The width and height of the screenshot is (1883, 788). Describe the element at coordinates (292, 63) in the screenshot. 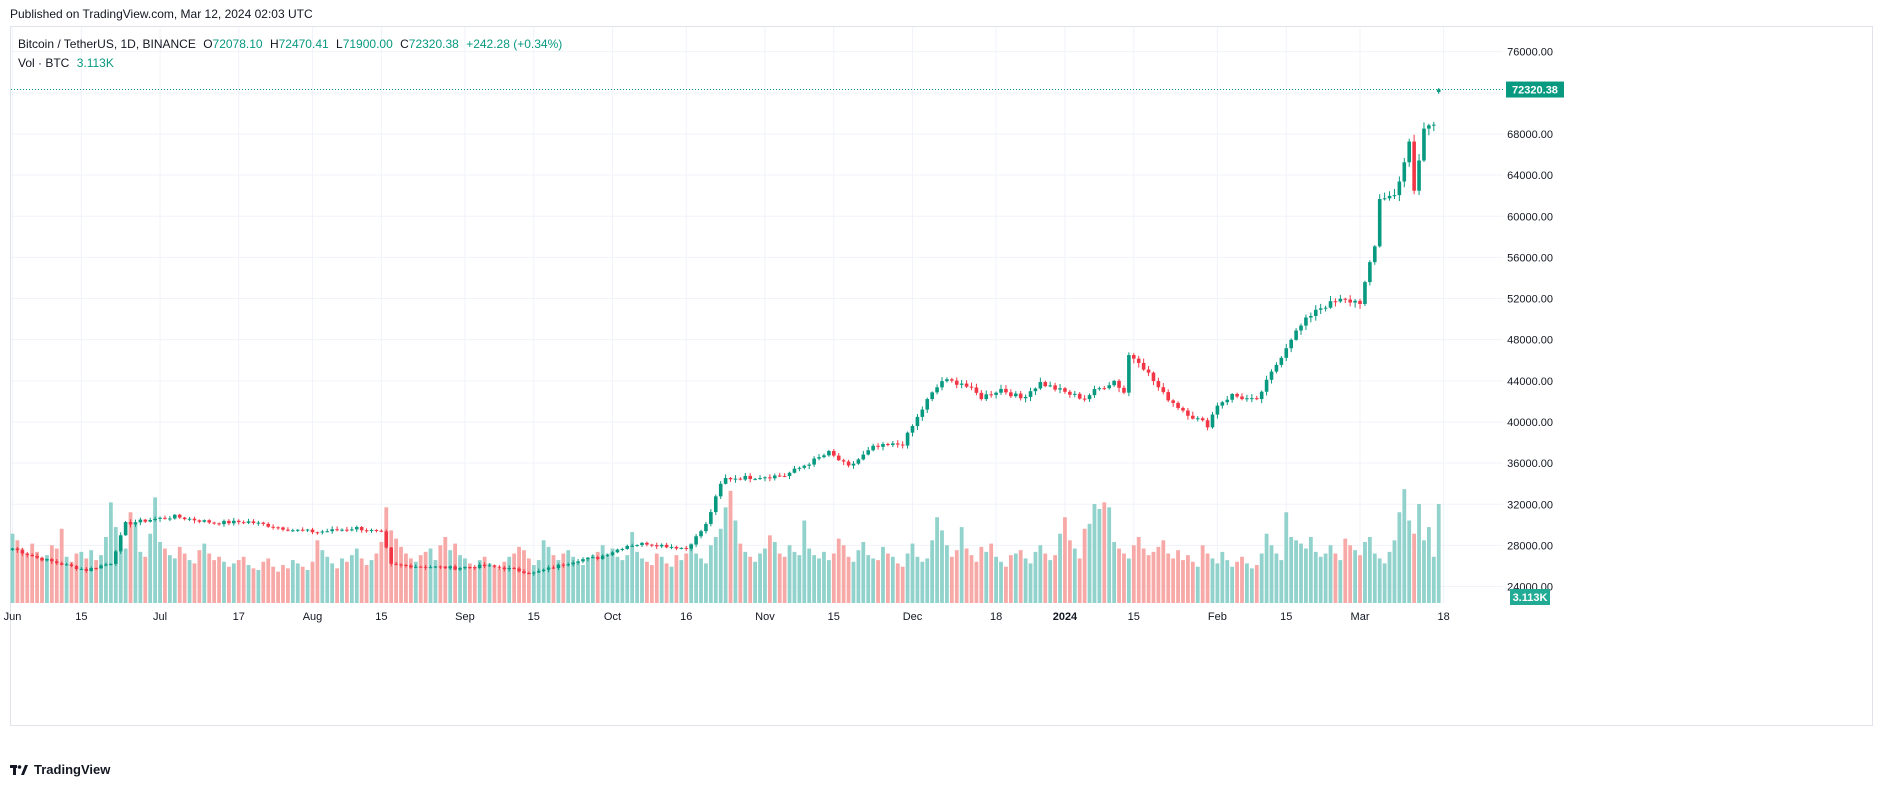

I see `legend-volume-row: Vol · BTC 3.113K` at that location.